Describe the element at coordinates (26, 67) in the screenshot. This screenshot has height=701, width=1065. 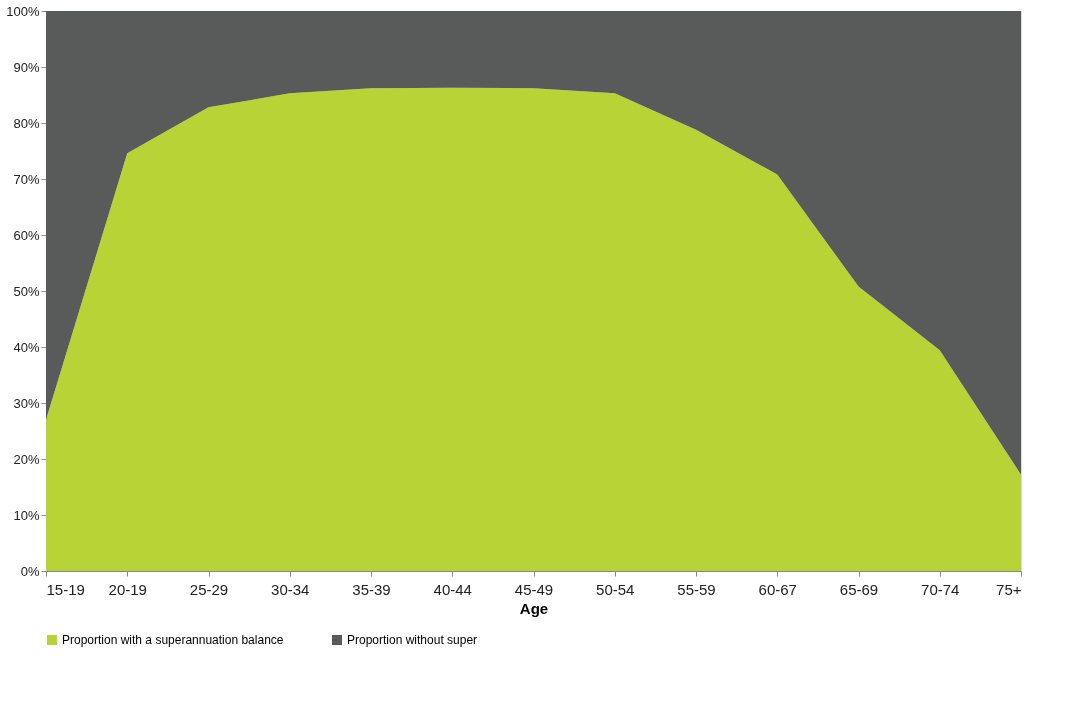
I see `y-tick-label: 90%` at that location.